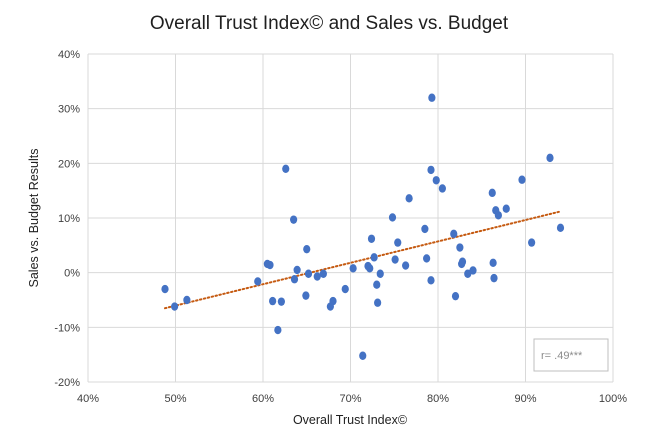  Describe the element at coordinates (67, 383) in the screenshot. I see `y-tick-label: -20%` at that location.